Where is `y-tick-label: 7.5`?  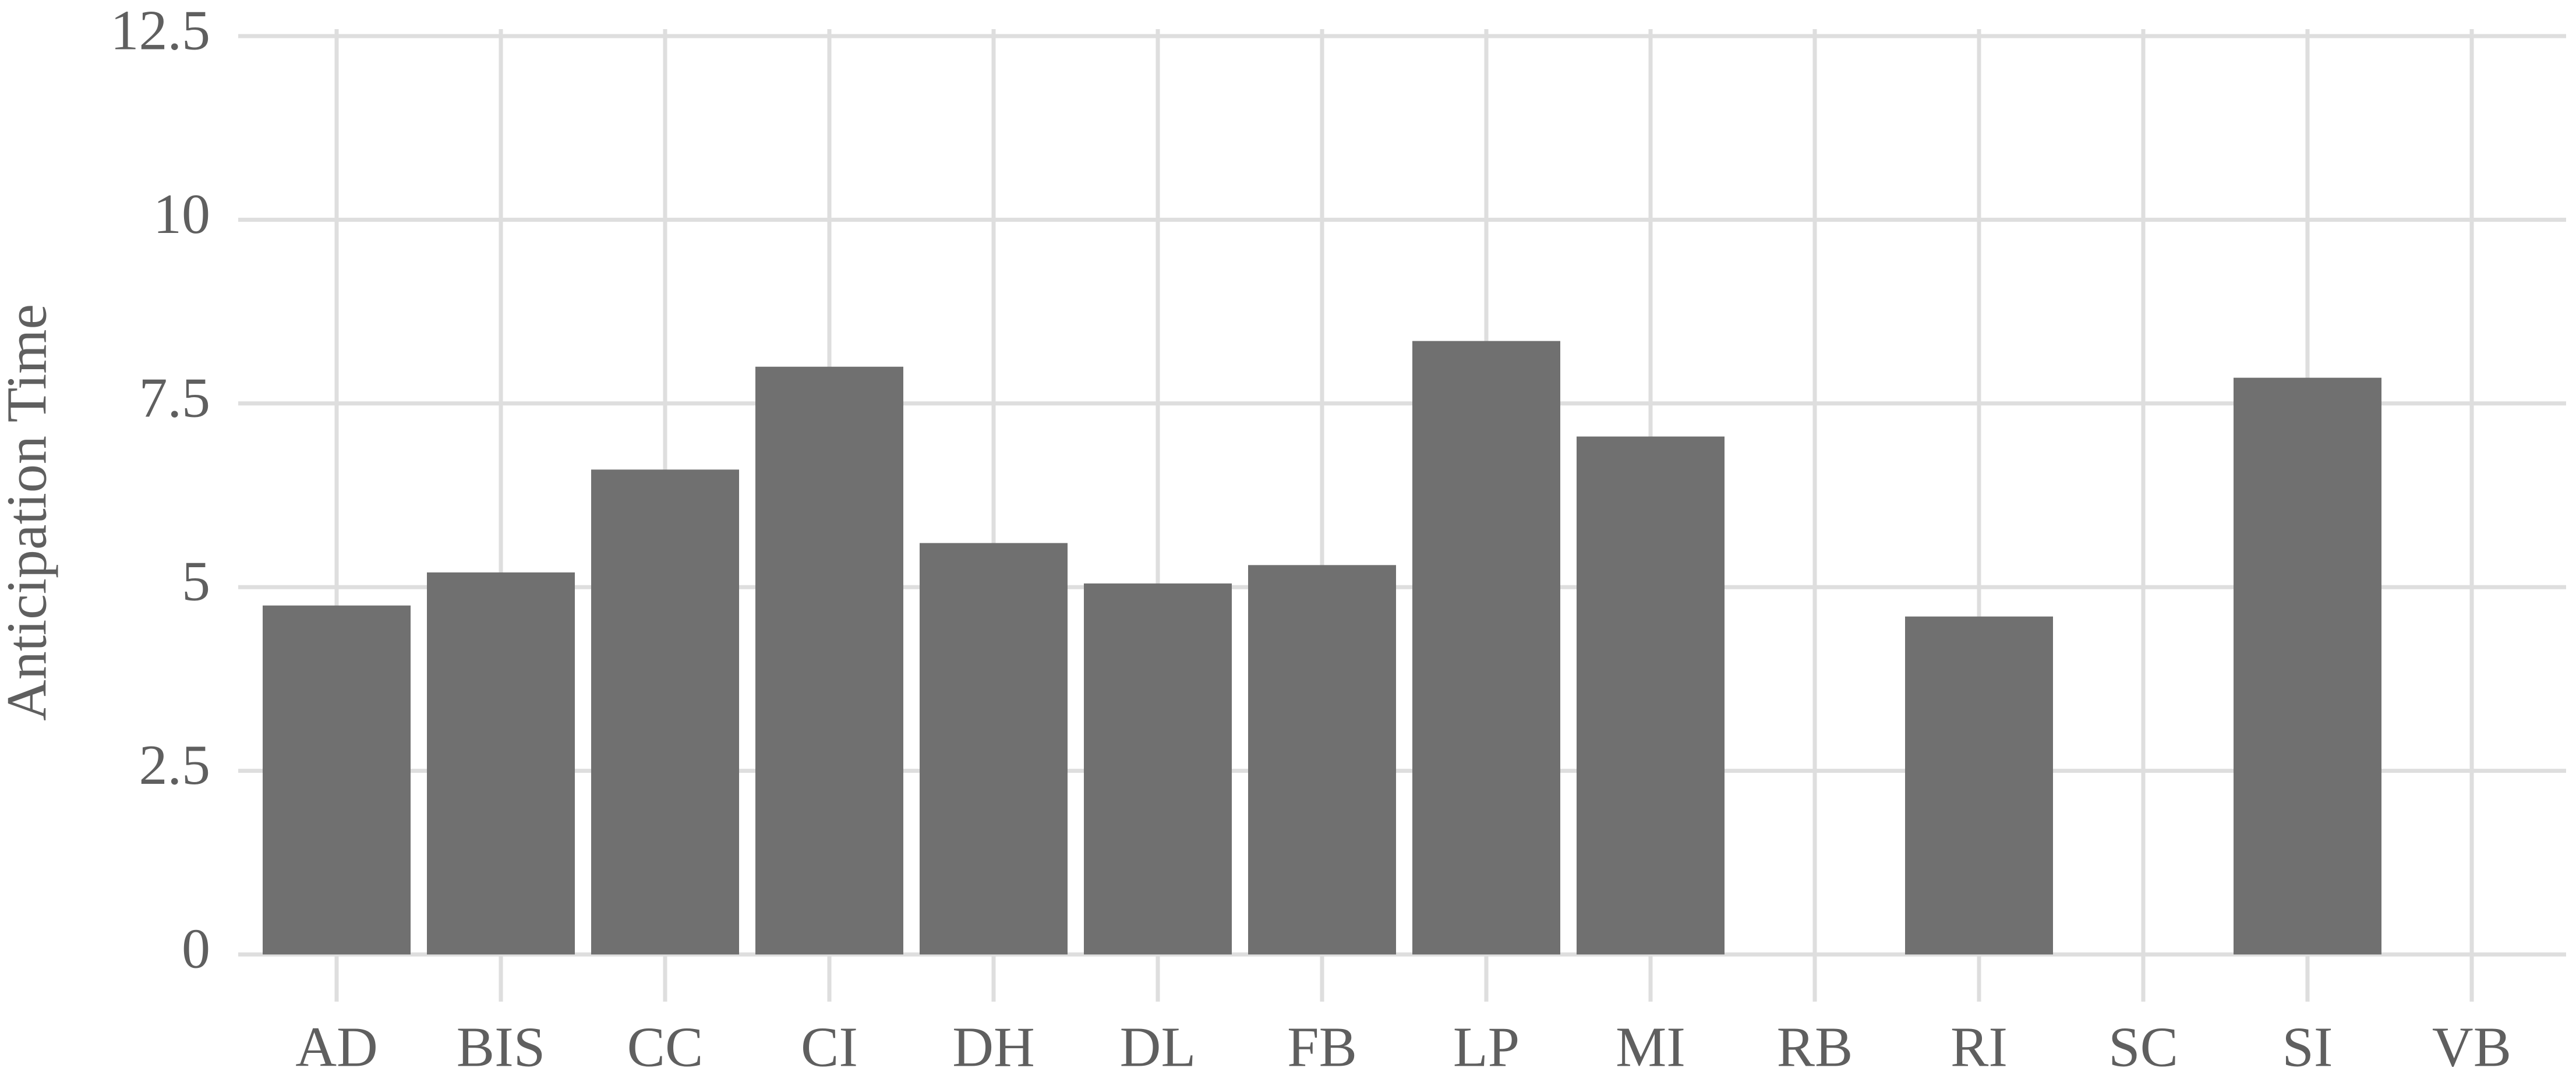
y-tick-label: 7.5 is located at coordinates (175, 397).